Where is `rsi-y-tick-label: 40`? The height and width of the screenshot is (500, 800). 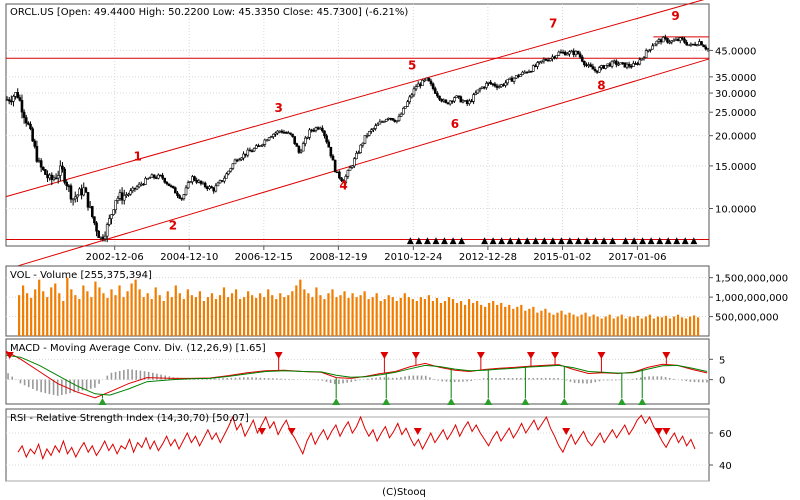 rsi-y-tick-label: 40 is located at coordinates (725, 466).